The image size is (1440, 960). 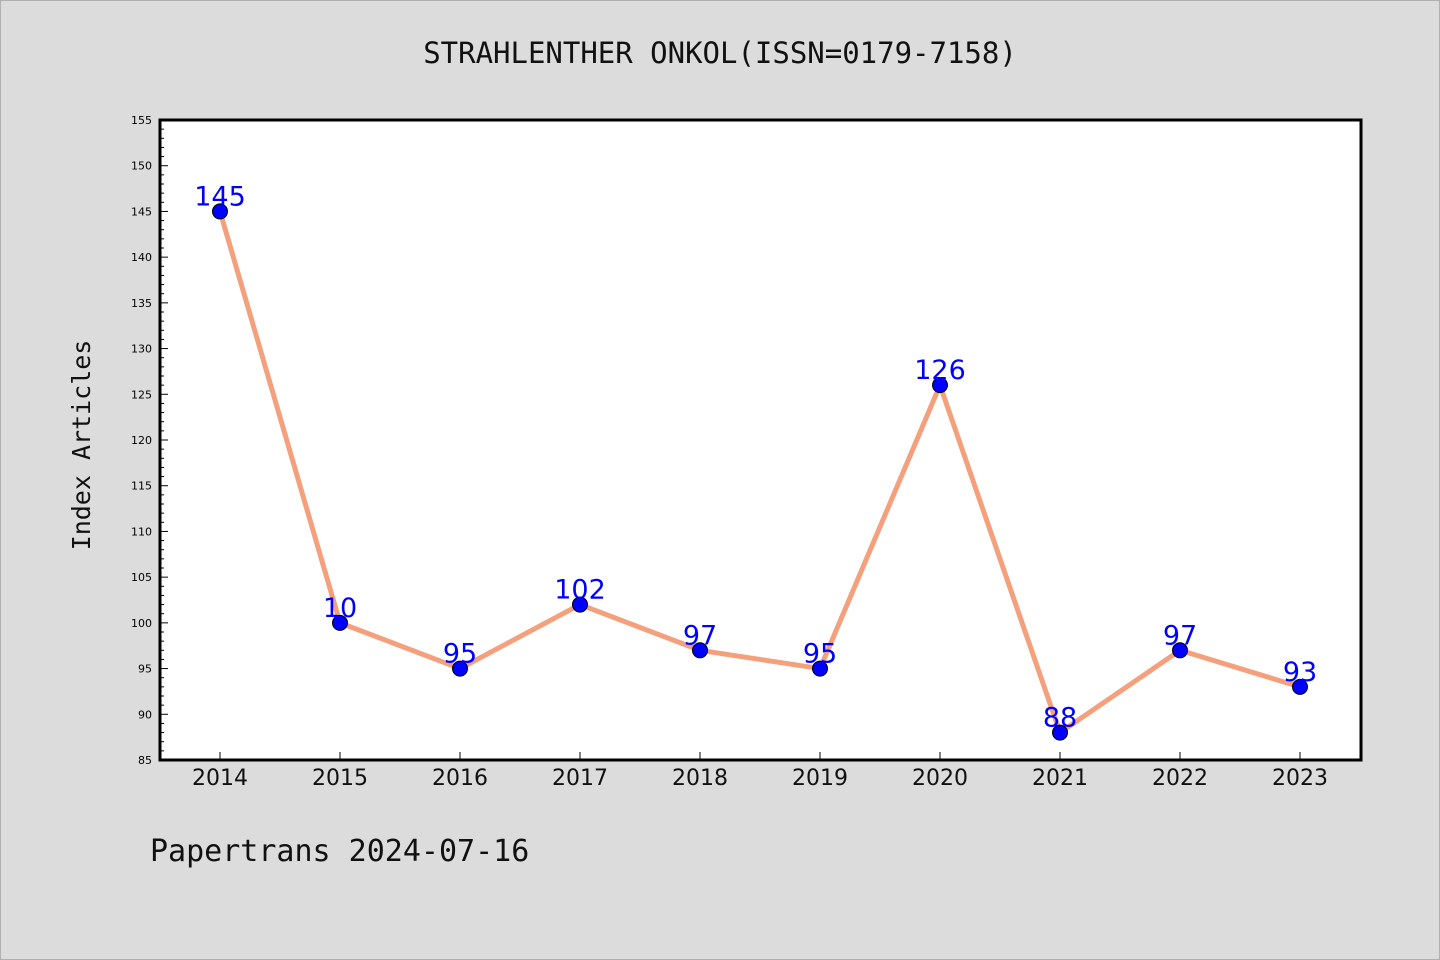 I want to click on y-tick-label: 90, so click(x=145, y=714).